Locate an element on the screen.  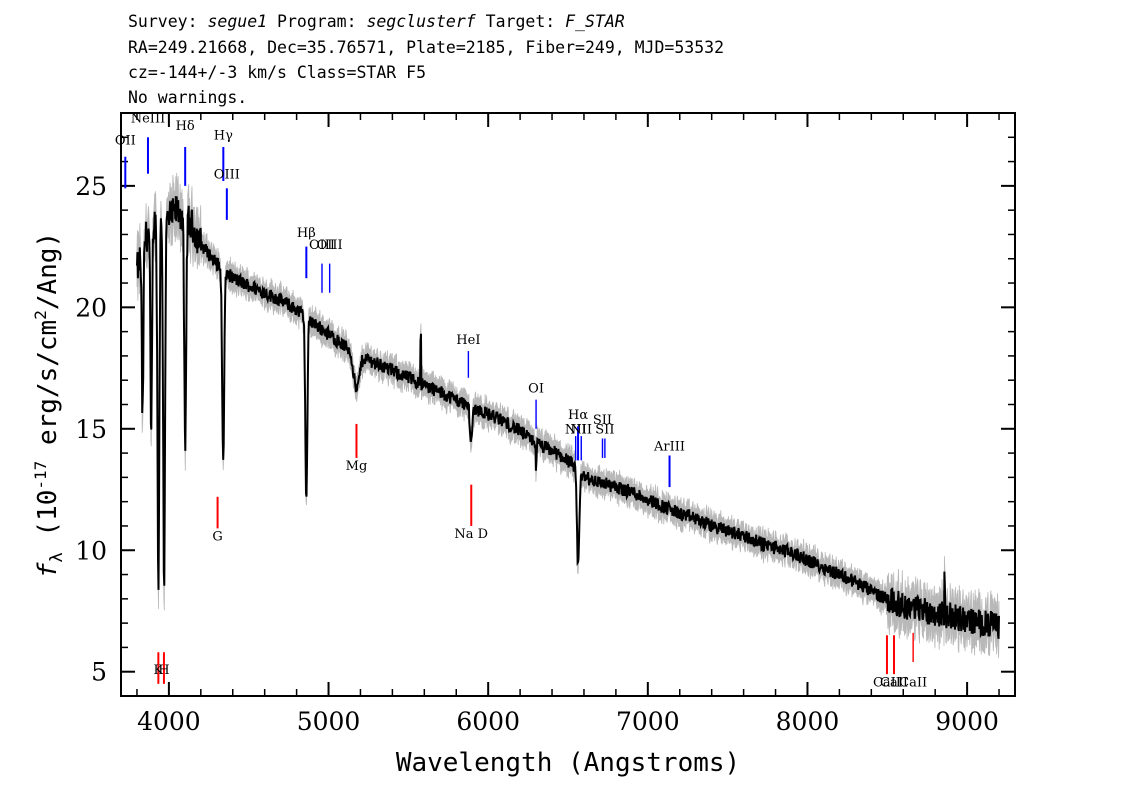
x-tick-label: 4000 is located at coordinates (169, 721).